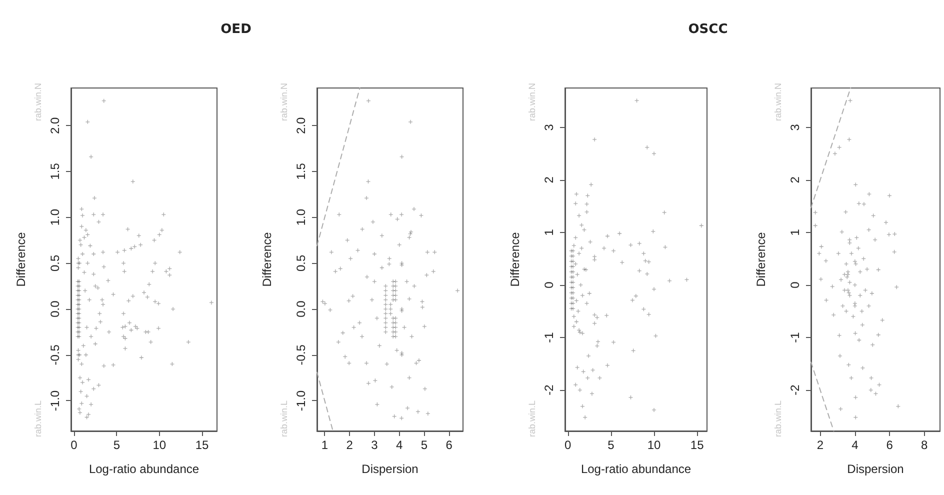 This screenshot has width=944, height=495. Describe the element at coordinates (324, 445) in the screenshot. I see `x-tick-label: 1` at that location.